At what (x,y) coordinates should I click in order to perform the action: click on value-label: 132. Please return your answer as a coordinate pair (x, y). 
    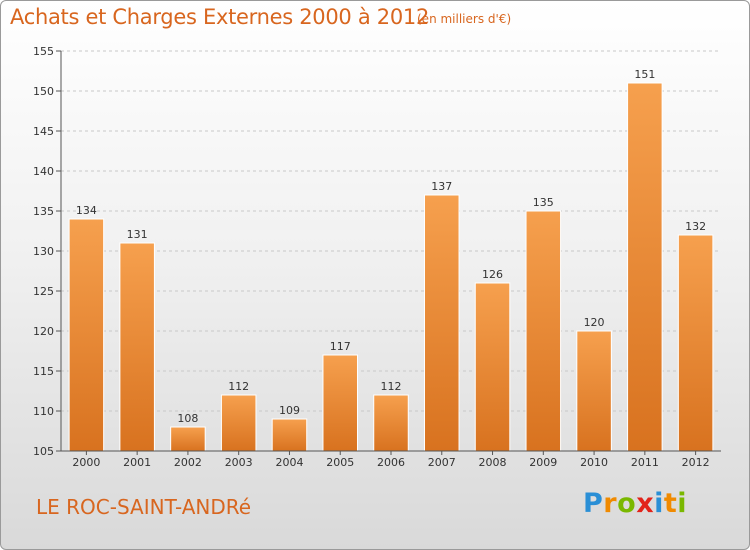
    Looking at the image, I should click on (695, 226).